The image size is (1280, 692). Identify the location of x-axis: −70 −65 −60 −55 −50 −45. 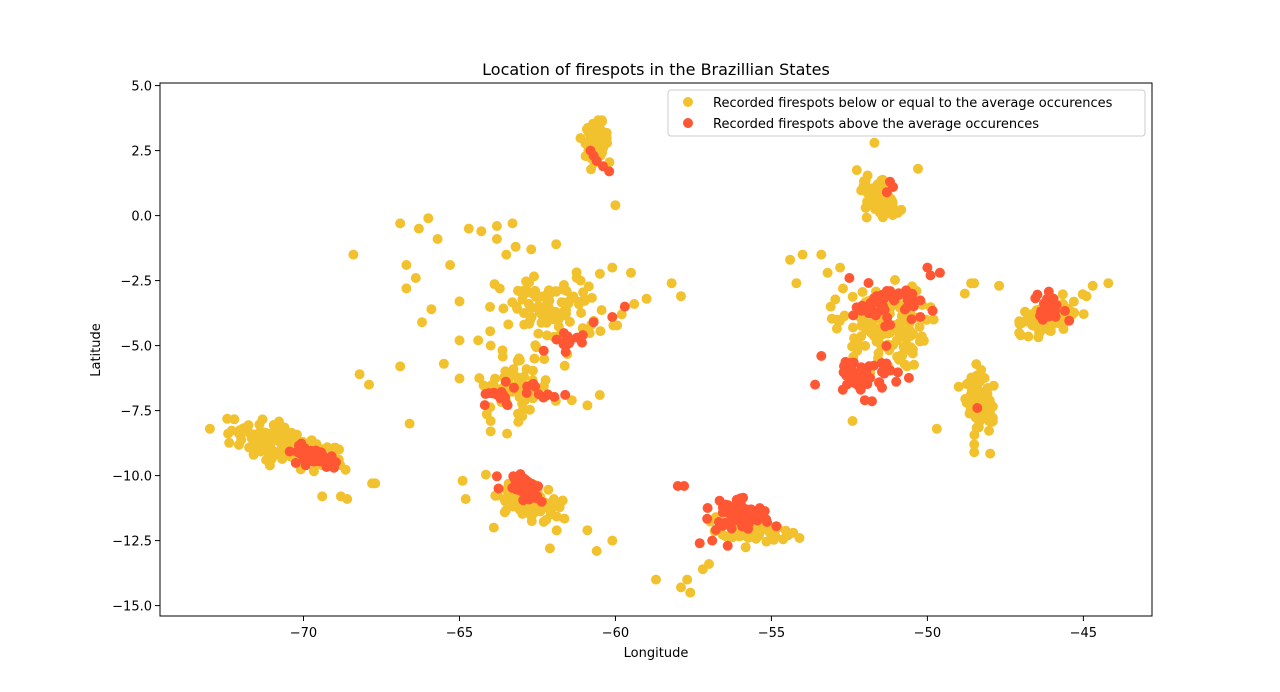
(693, 628).